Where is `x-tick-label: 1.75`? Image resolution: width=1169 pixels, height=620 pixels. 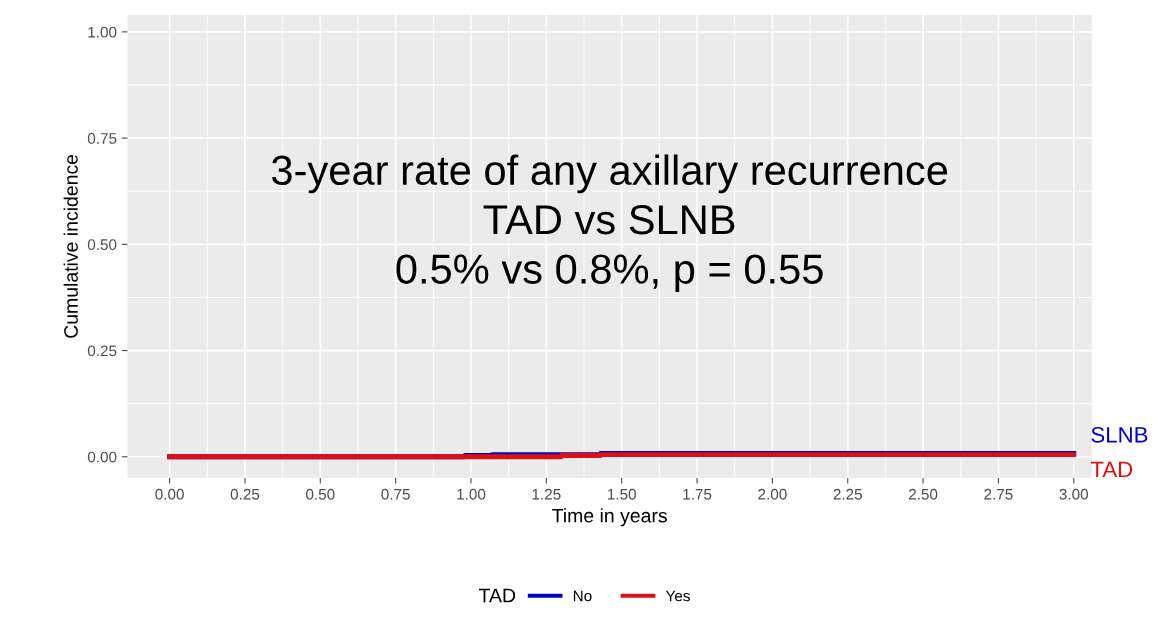
x-tick-label: 1.75 is located at coordinates (697, 494).